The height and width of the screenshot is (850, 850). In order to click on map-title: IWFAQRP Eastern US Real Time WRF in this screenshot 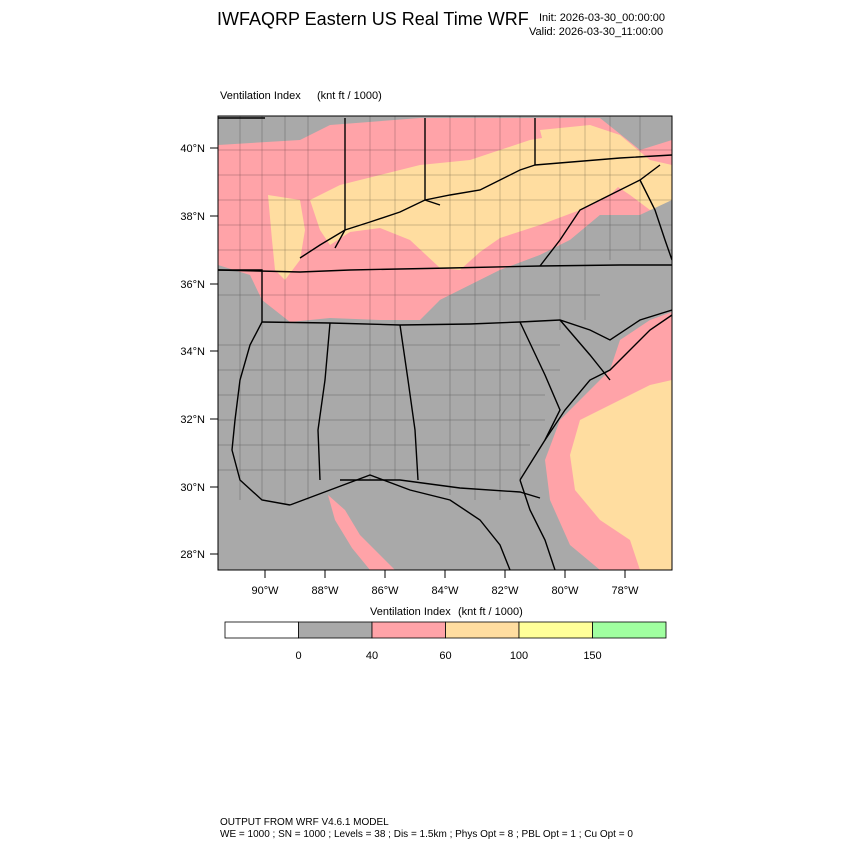, I will do `click(373, 19)`.